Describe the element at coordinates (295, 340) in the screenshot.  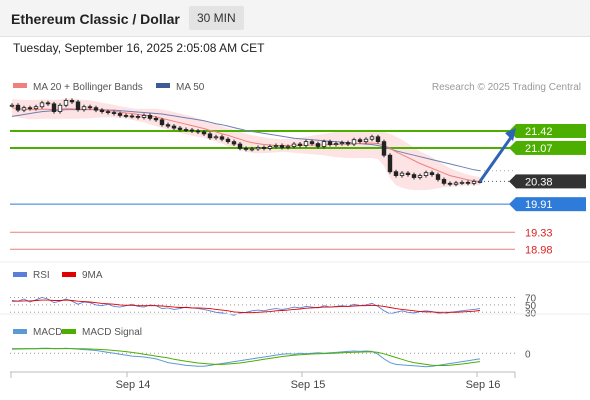
I see `macd-panel: MACD MACD Signal 0` at that location.